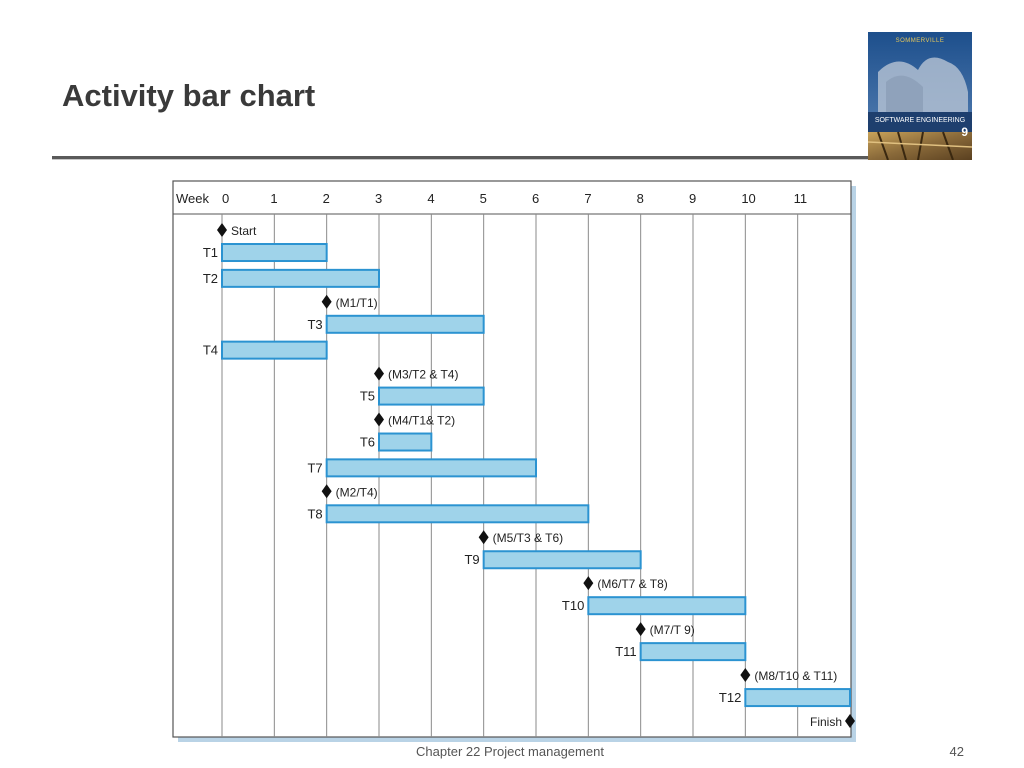  What do you see at coordinates (300, 278) in the screenshot?
I see `task-bar-t2` at bounding box center [300, 278].